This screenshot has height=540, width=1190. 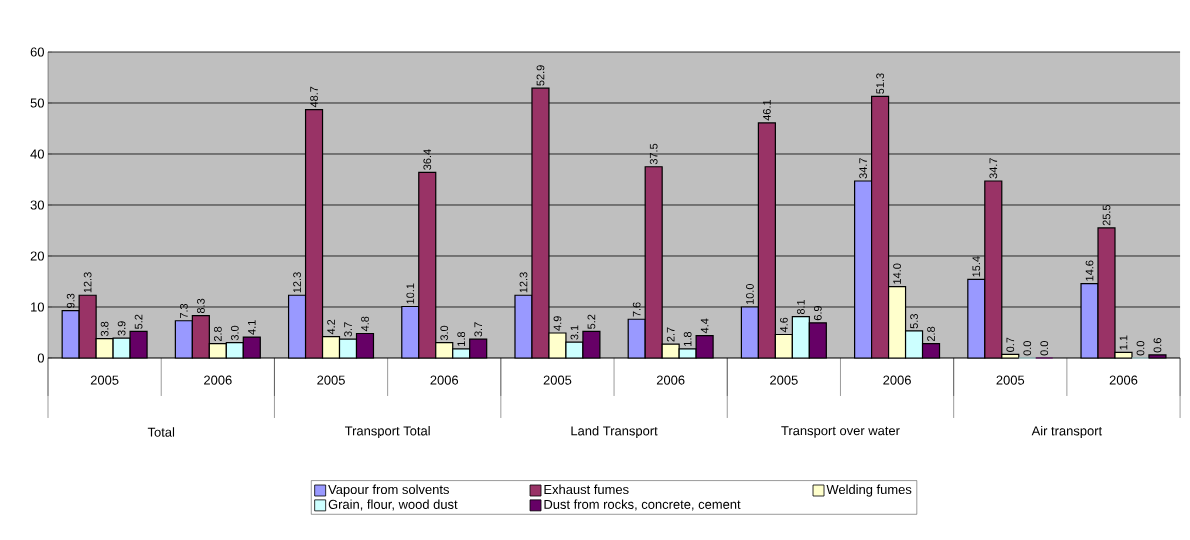 What do you see at coordinates (393, 505) in the screenshot?
I see `legend-label: Grain, flour, wood dust` at bounding box center [393, 505].